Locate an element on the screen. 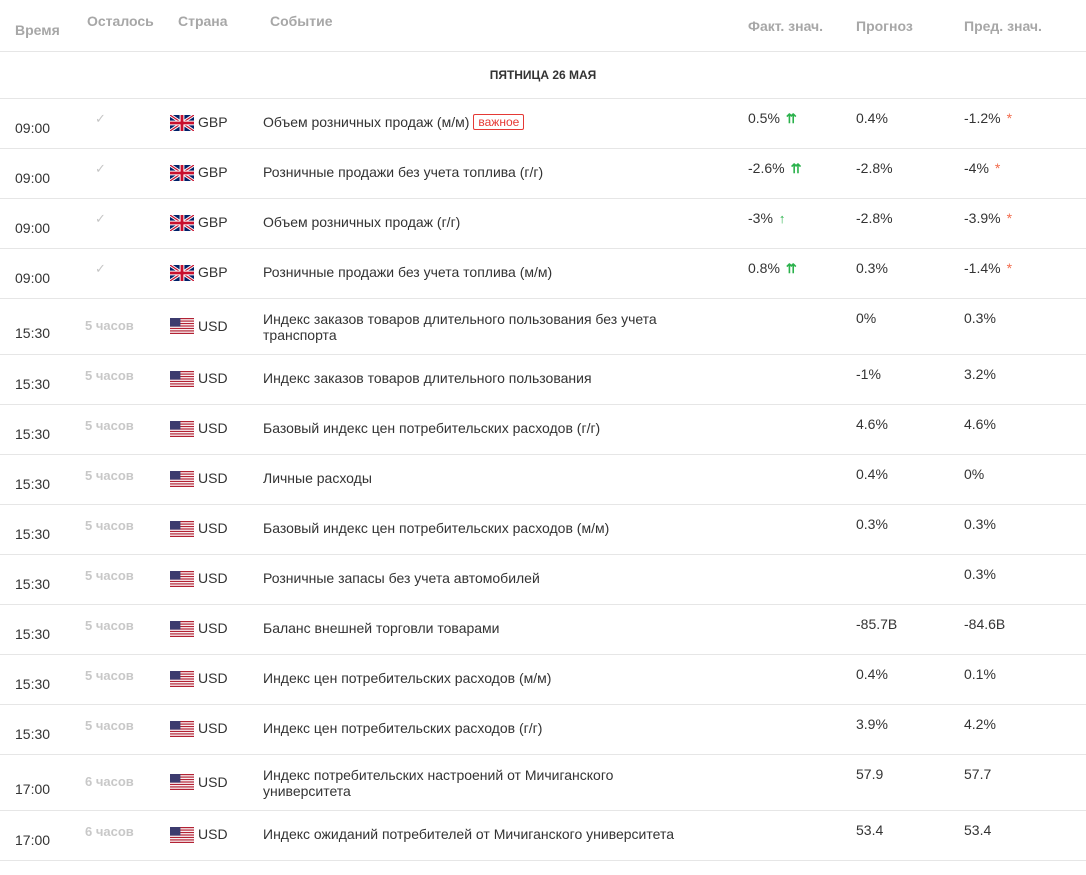  event-title: Розничные запасы без учета автомобилей is located at coordinates (401, 578).